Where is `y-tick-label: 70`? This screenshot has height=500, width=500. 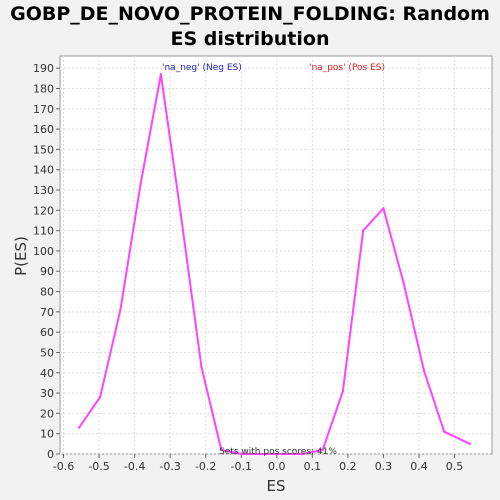 y-tick-label: 70 is located at coordinates (47, 312).